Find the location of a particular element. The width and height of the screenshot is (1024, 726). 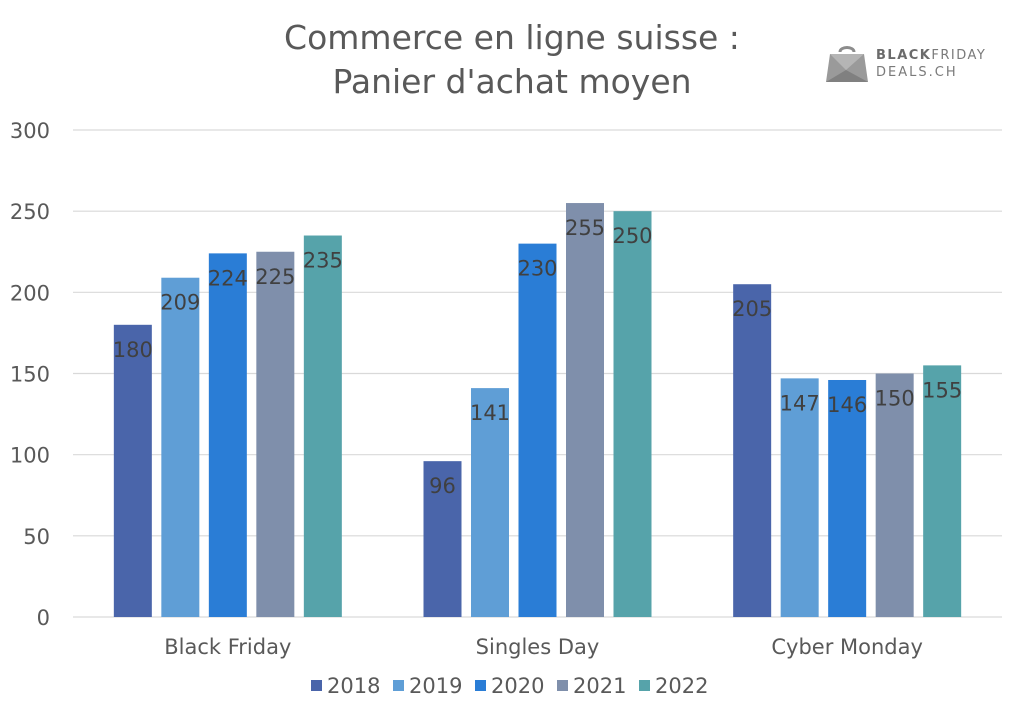

data-label: 147 is located at coordinates (800, 403).